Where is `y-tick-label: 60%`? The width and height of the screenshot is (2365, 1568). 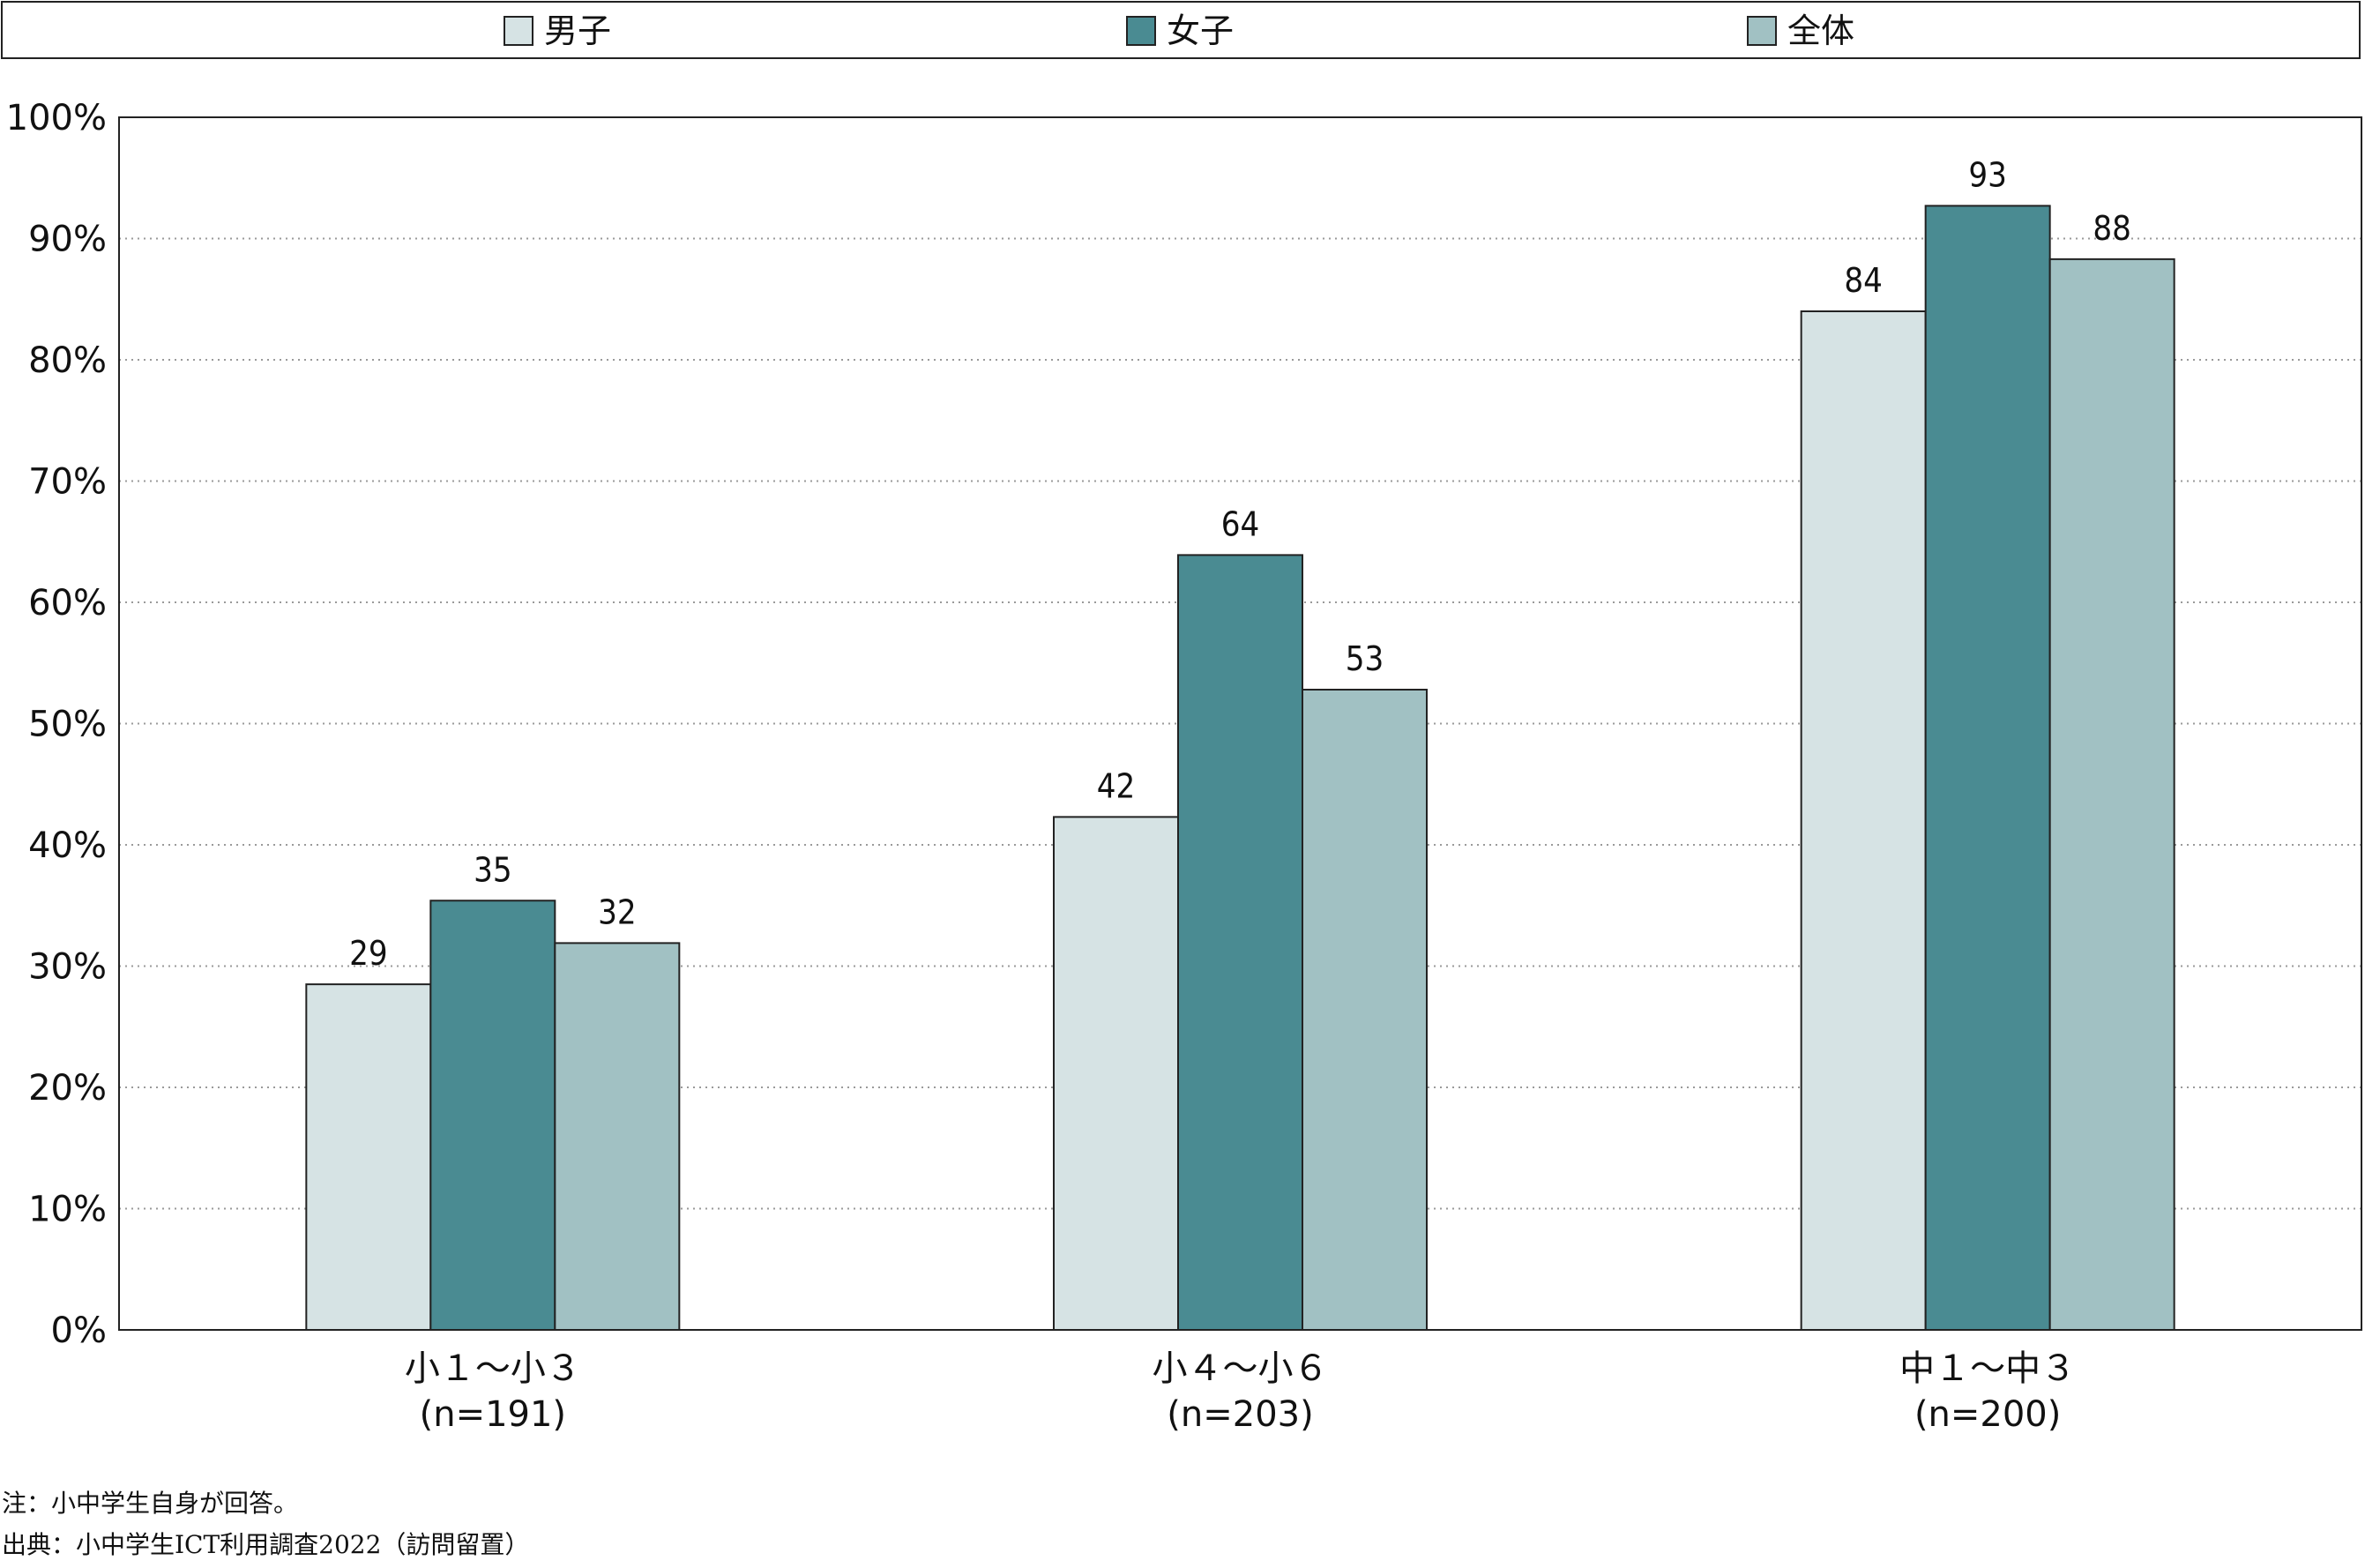 y-tick-label: 60% is located at coordinates (68, 603).